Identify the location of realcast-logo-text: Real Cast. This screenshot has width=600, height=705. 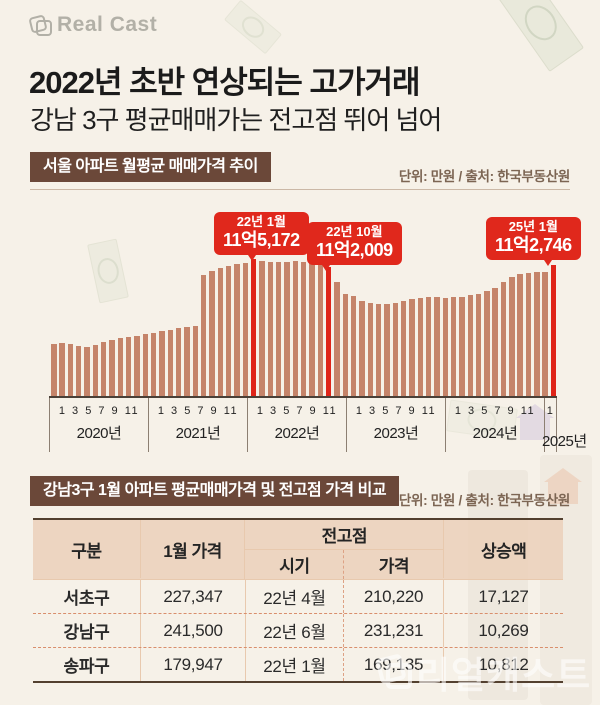
(107, 24).